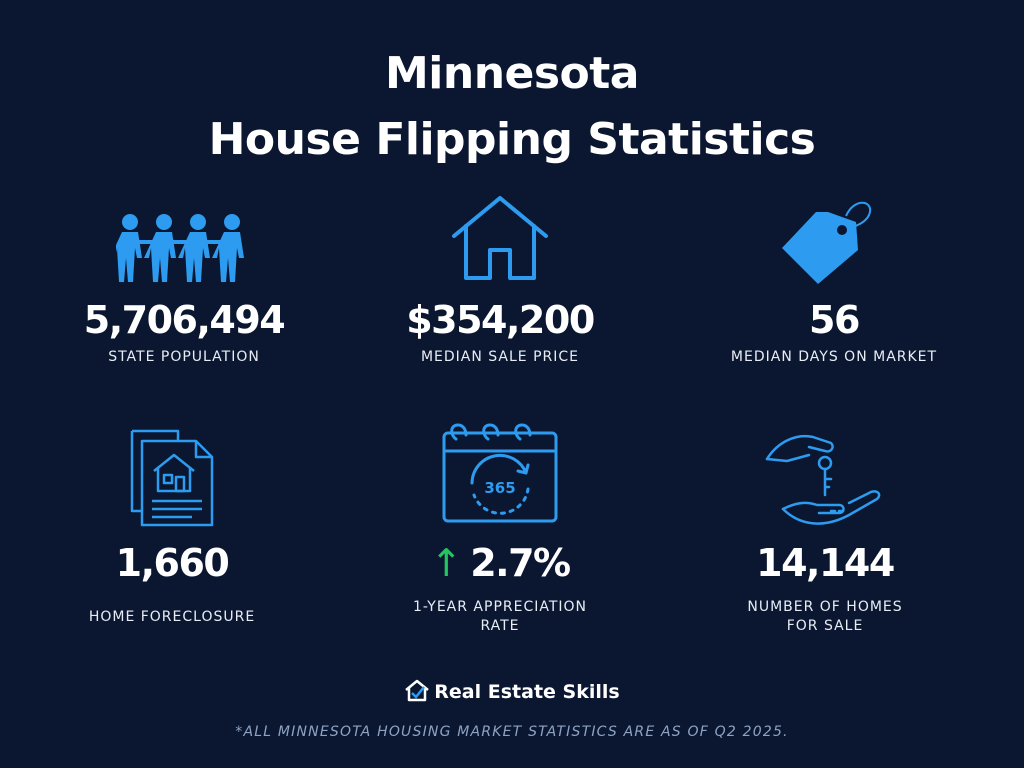 The width and height of the screenshot is (1024, 768). I want to click on stat-median-sale-price: $354,200 MEDIAN SALE PRICE, so click(500, 288).